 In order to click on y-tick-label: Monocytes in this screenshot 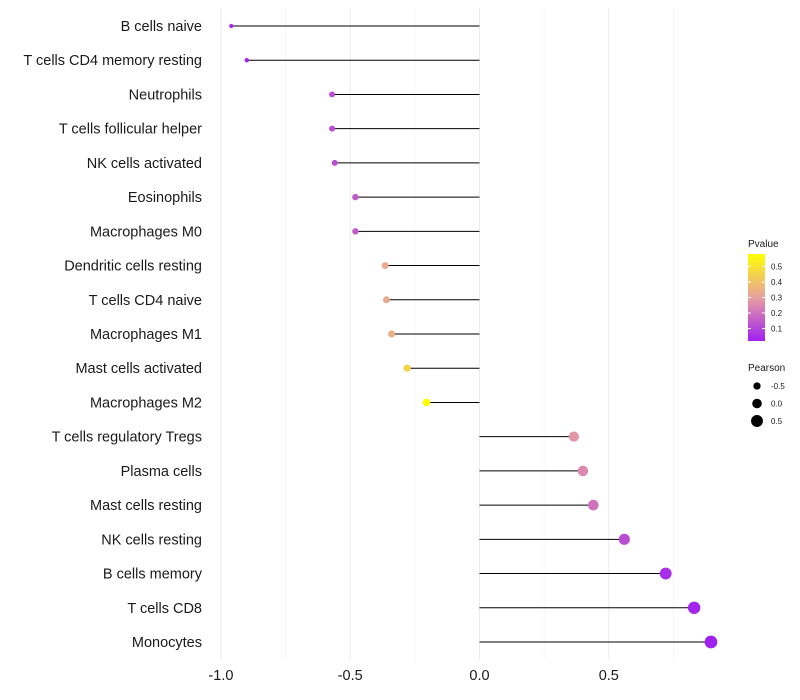, I will do `click(167, 643)`.